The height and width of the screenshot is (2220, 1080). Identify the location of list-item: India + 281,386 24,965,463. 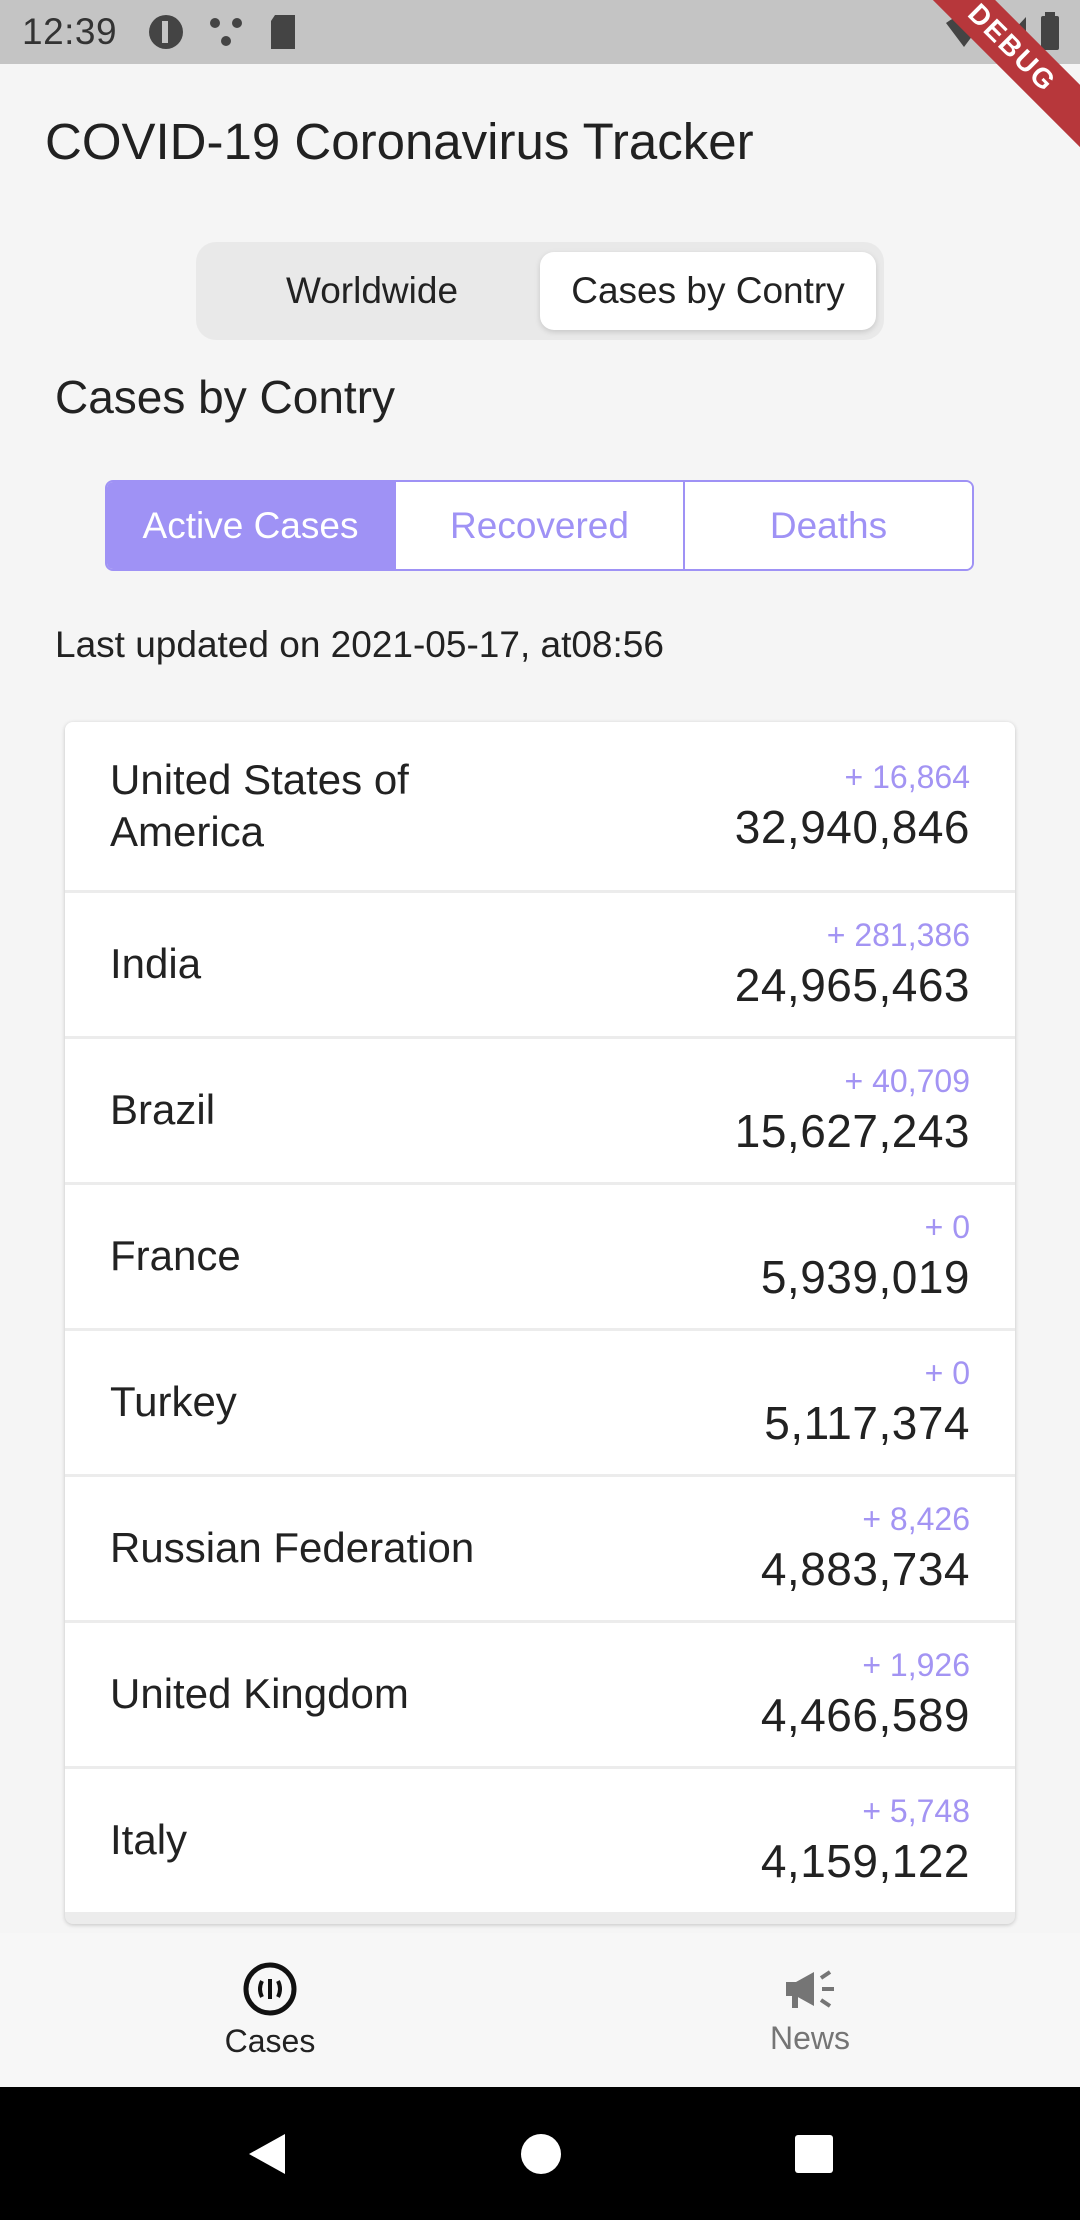
(540, 964).